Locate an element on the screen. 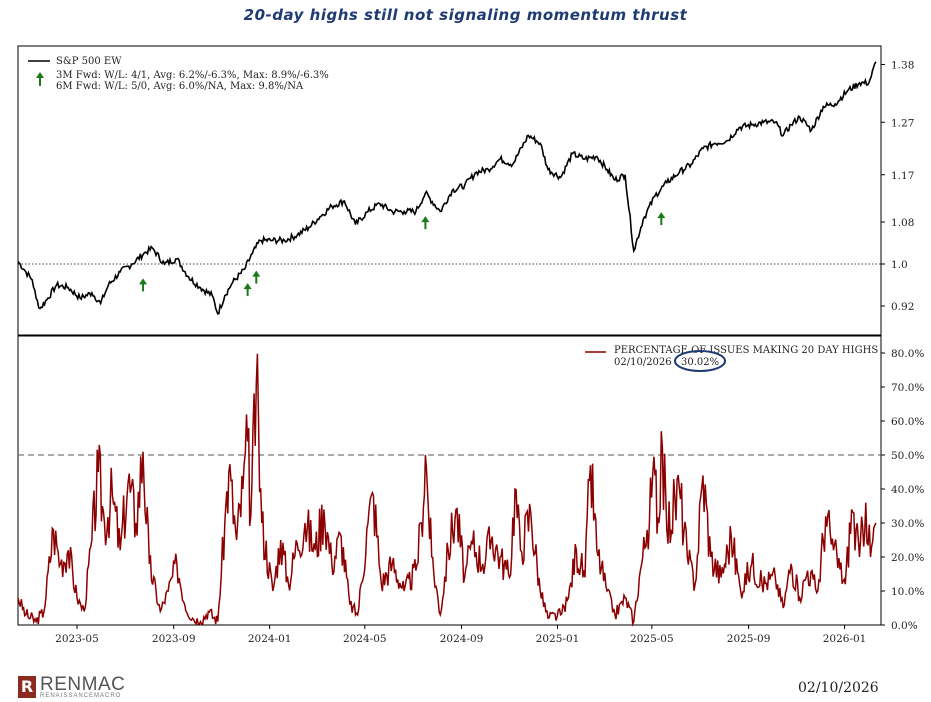 The width and height of the screenshot is (931, 702). x-tick-label: 2023-09 is located at coordinates (174, 639).